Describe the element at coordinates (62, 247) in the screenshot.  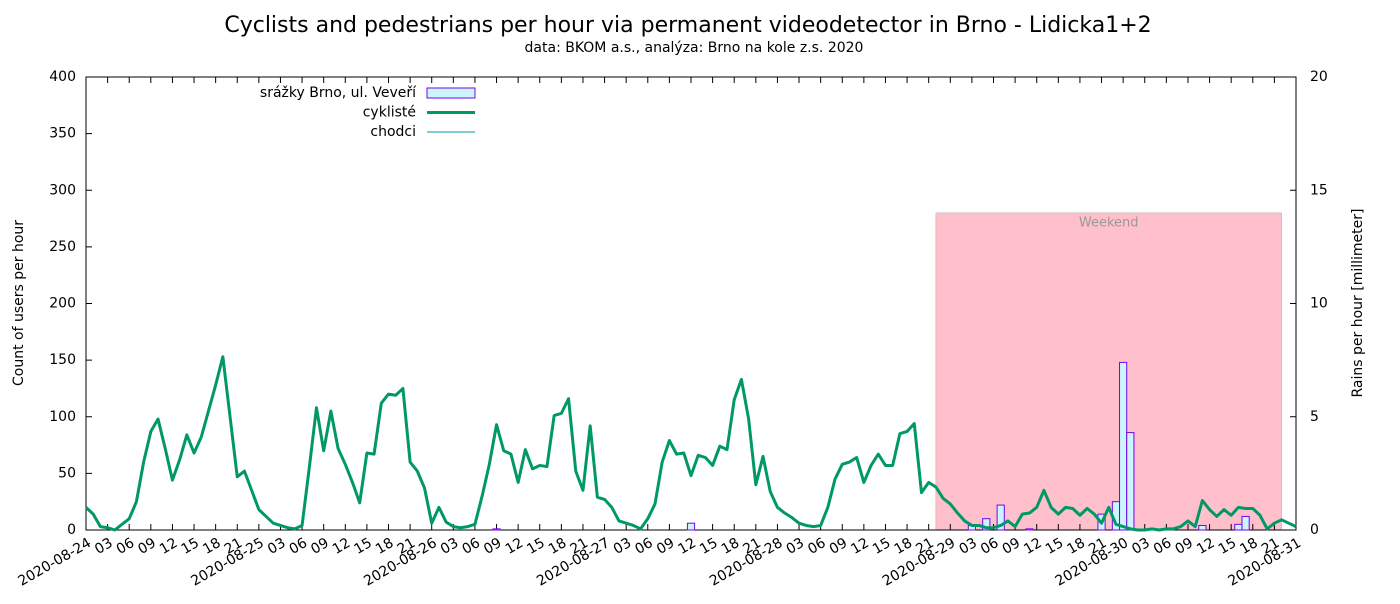
I see `y-tick-label: 250` at that location.